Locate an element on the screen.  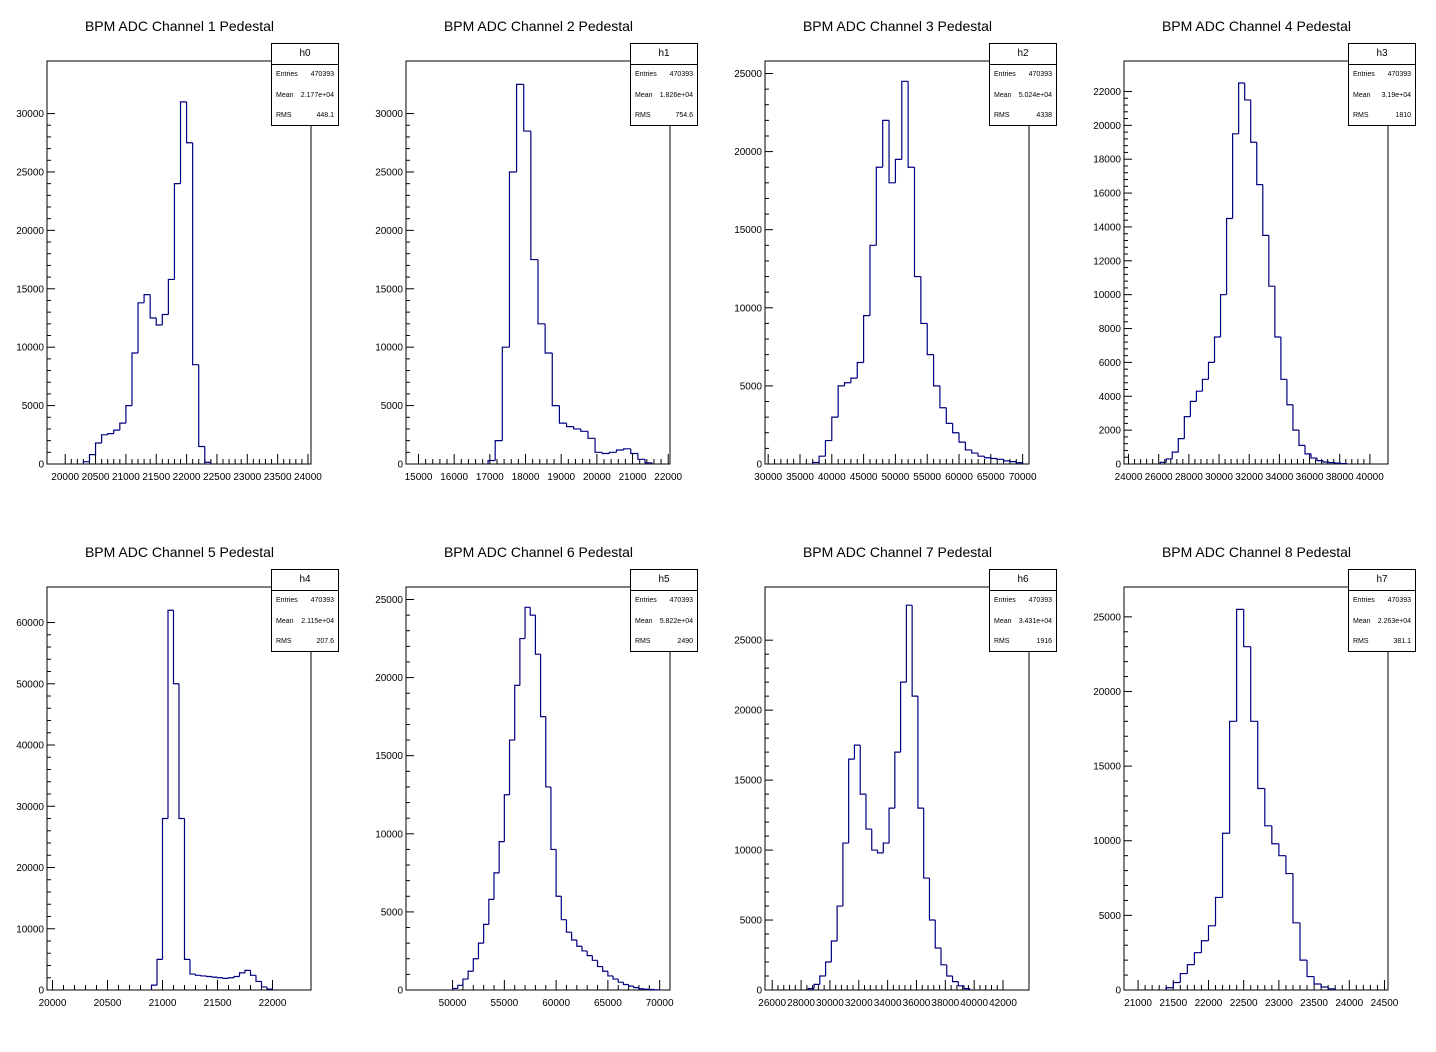
y-tick-label: 2000 is located at coordinates (1110, 431).